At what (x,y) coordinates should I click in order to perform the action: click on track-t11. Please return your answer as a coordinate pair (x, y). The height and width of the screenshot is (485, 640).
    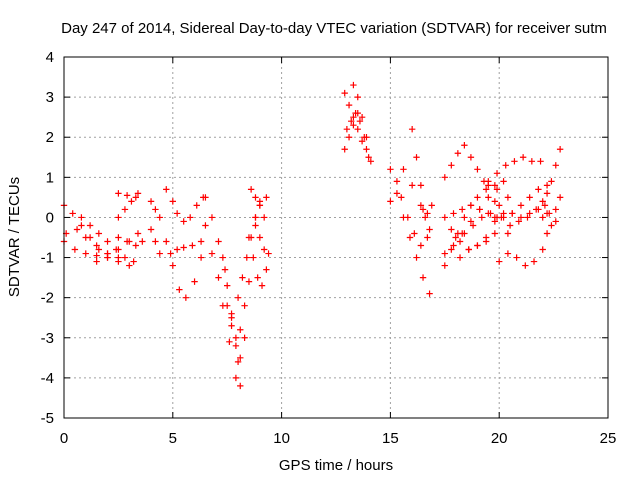
    Looking at the image, I should click on (184, 269).